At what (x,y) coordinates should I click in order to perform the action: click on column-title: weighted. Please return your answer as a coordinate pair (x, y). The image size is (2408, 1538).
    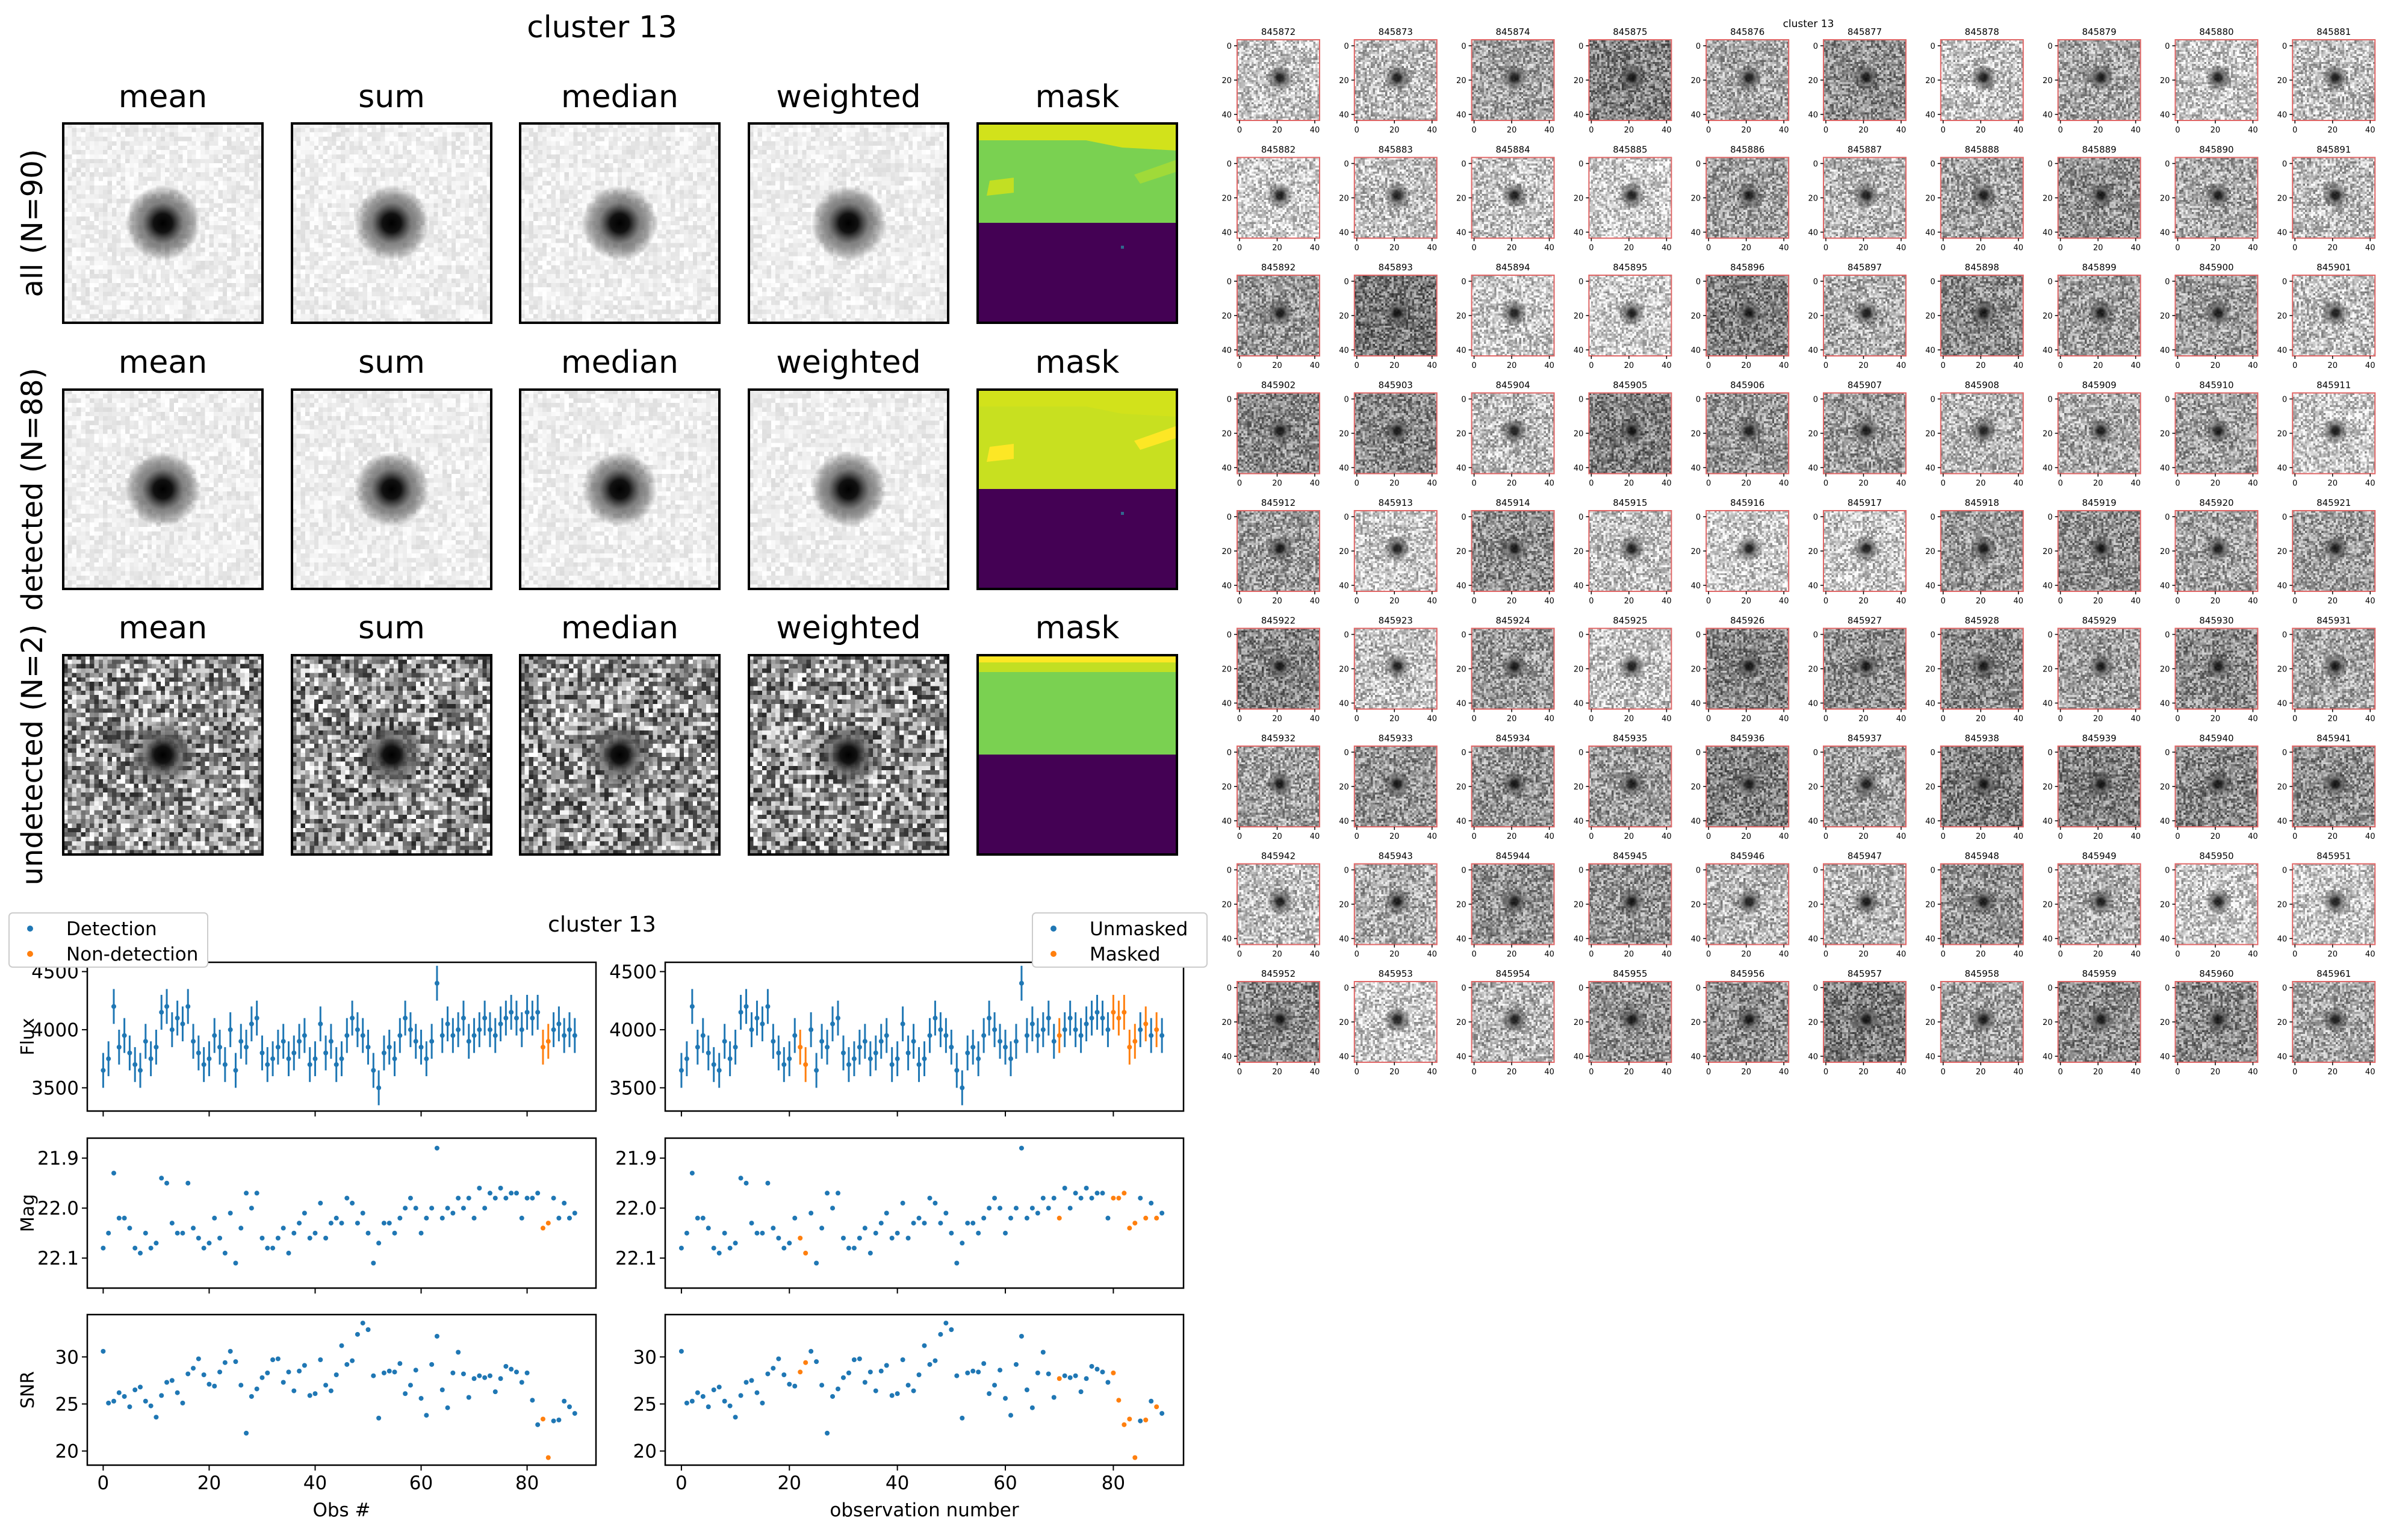
    Looking at the image, I should click on (848, 97).